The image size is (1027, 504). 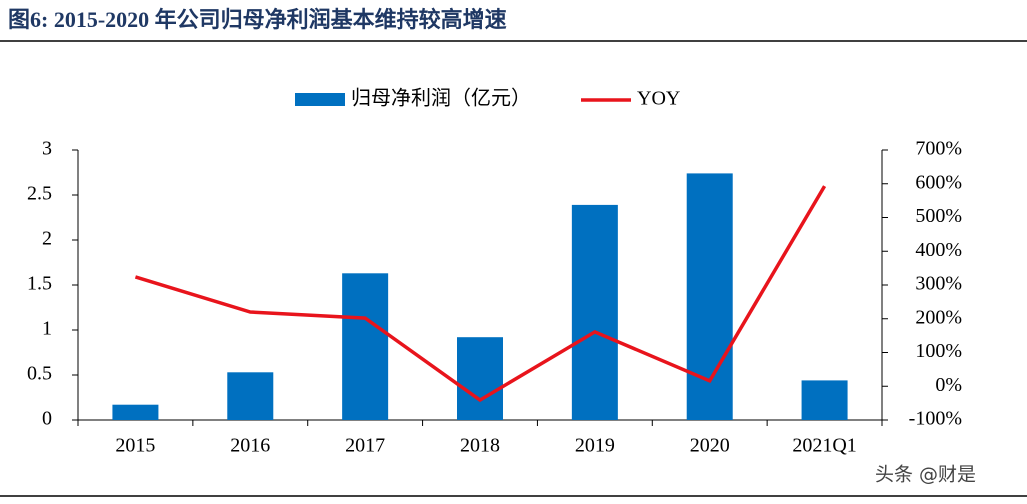 What do you see at coordinates (257, 19) in the screenshot?
I see `chart-title: 图6: 2015-2020 年公司归母净利润基本维持较高增速` at bounding box center [257, 19].